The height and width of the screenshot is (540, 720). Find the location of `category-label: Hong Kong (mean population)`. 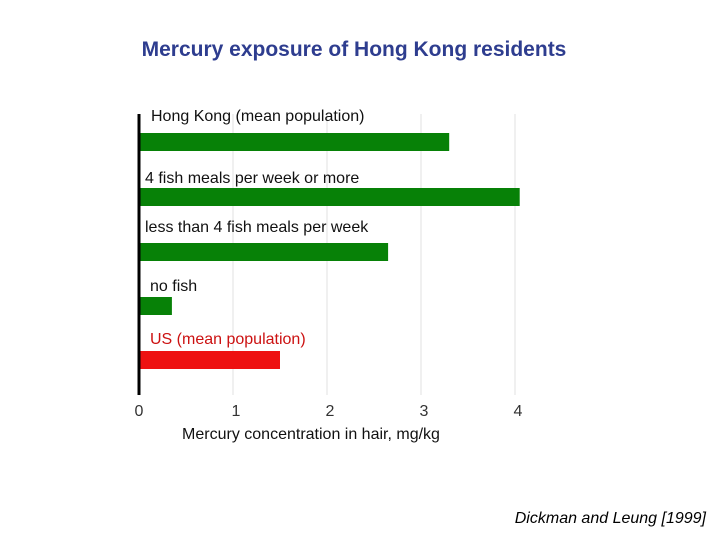

category-label: Hong Kong (mean population) is located at coordinates (257, 116).